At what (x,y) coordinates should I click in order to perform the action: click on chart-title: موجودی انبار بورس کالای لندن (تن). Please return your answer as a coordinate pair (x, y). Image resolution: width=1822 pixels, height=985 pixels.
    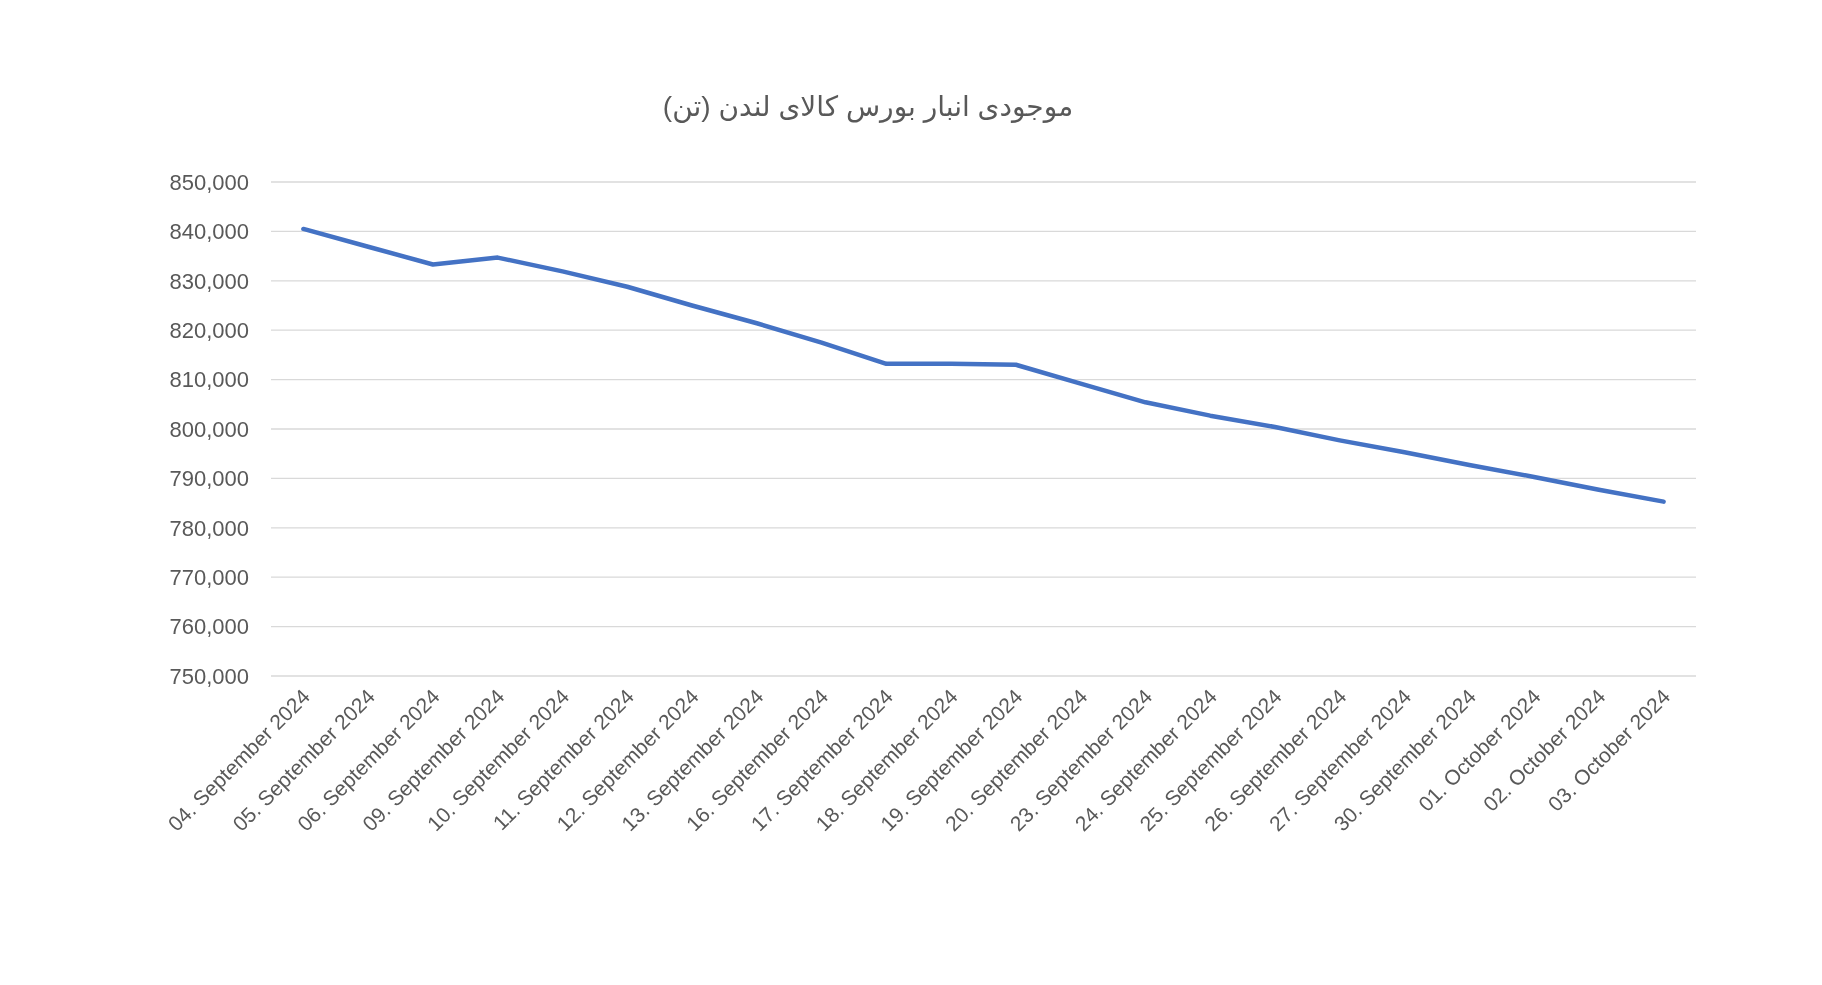
    Looking at the image, I should click on (868, 107).